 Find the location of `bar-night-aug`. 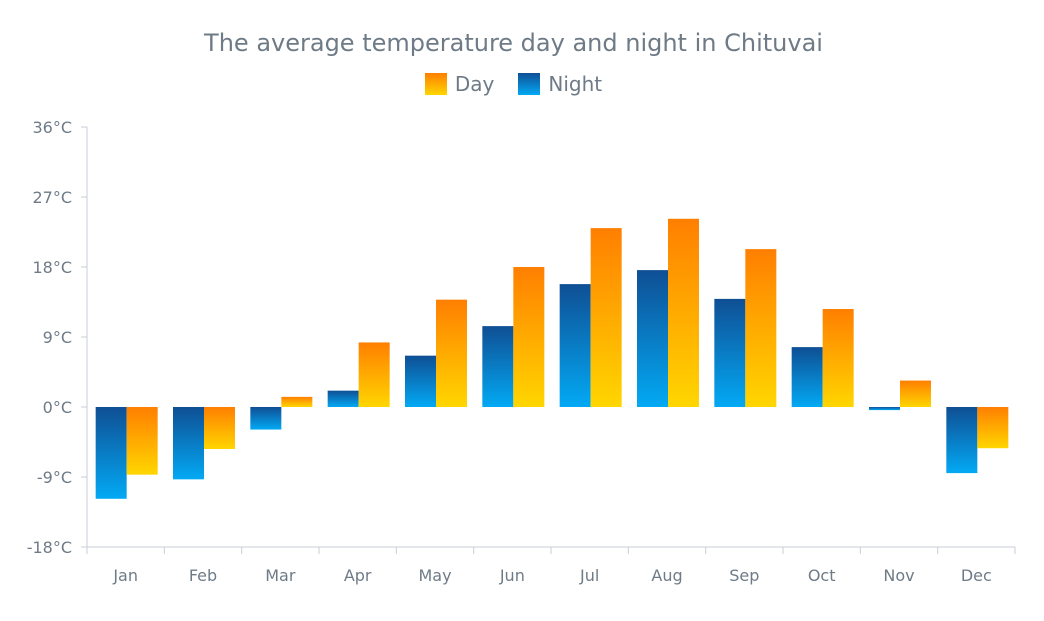

bar-night-aug is located at coordinates (652, 338).